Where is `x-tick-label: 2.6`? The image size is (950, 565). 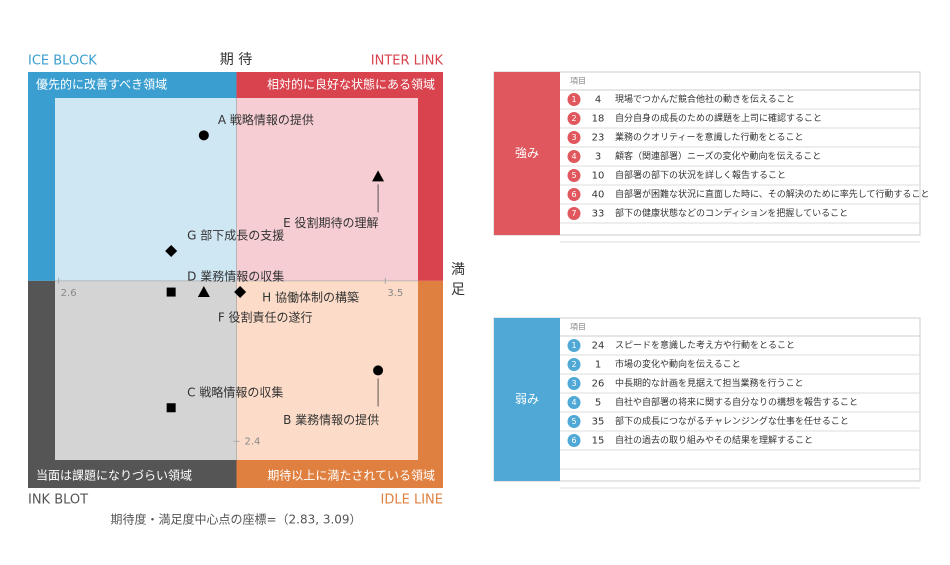 x-tick-label: 2.6 is located at coordinates (69, 293).